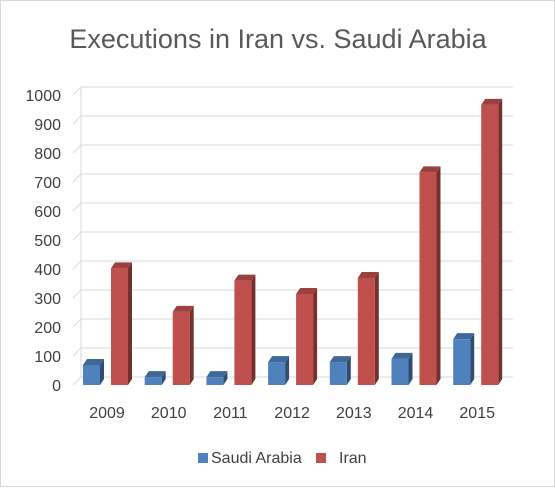  Describe the element at coordinates (56, 386) in the screenshot. I see `y-tick-label: 0` at that location.